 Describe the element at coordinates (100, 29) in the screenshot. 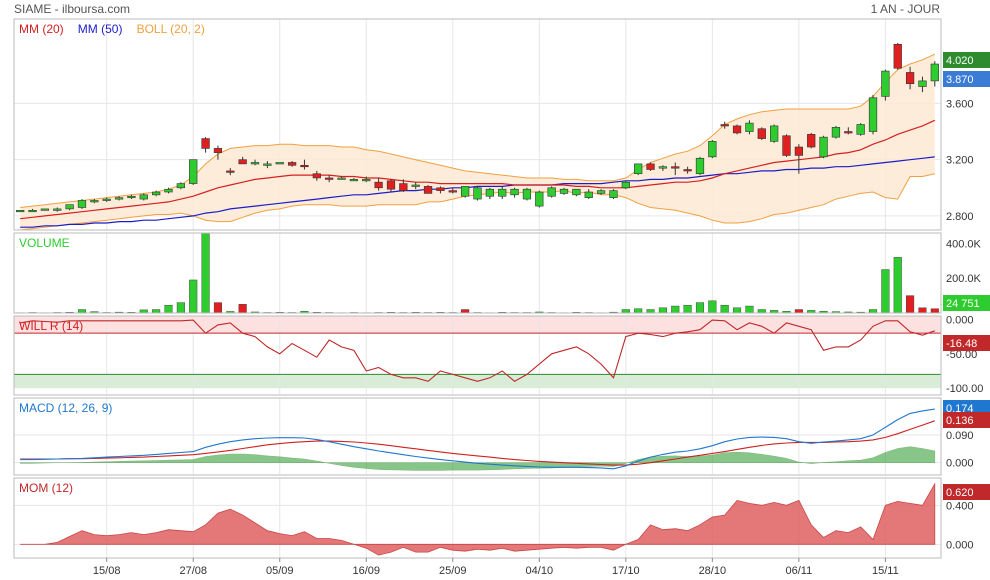

I see `price-legend-entry: MM (50)` at that location.